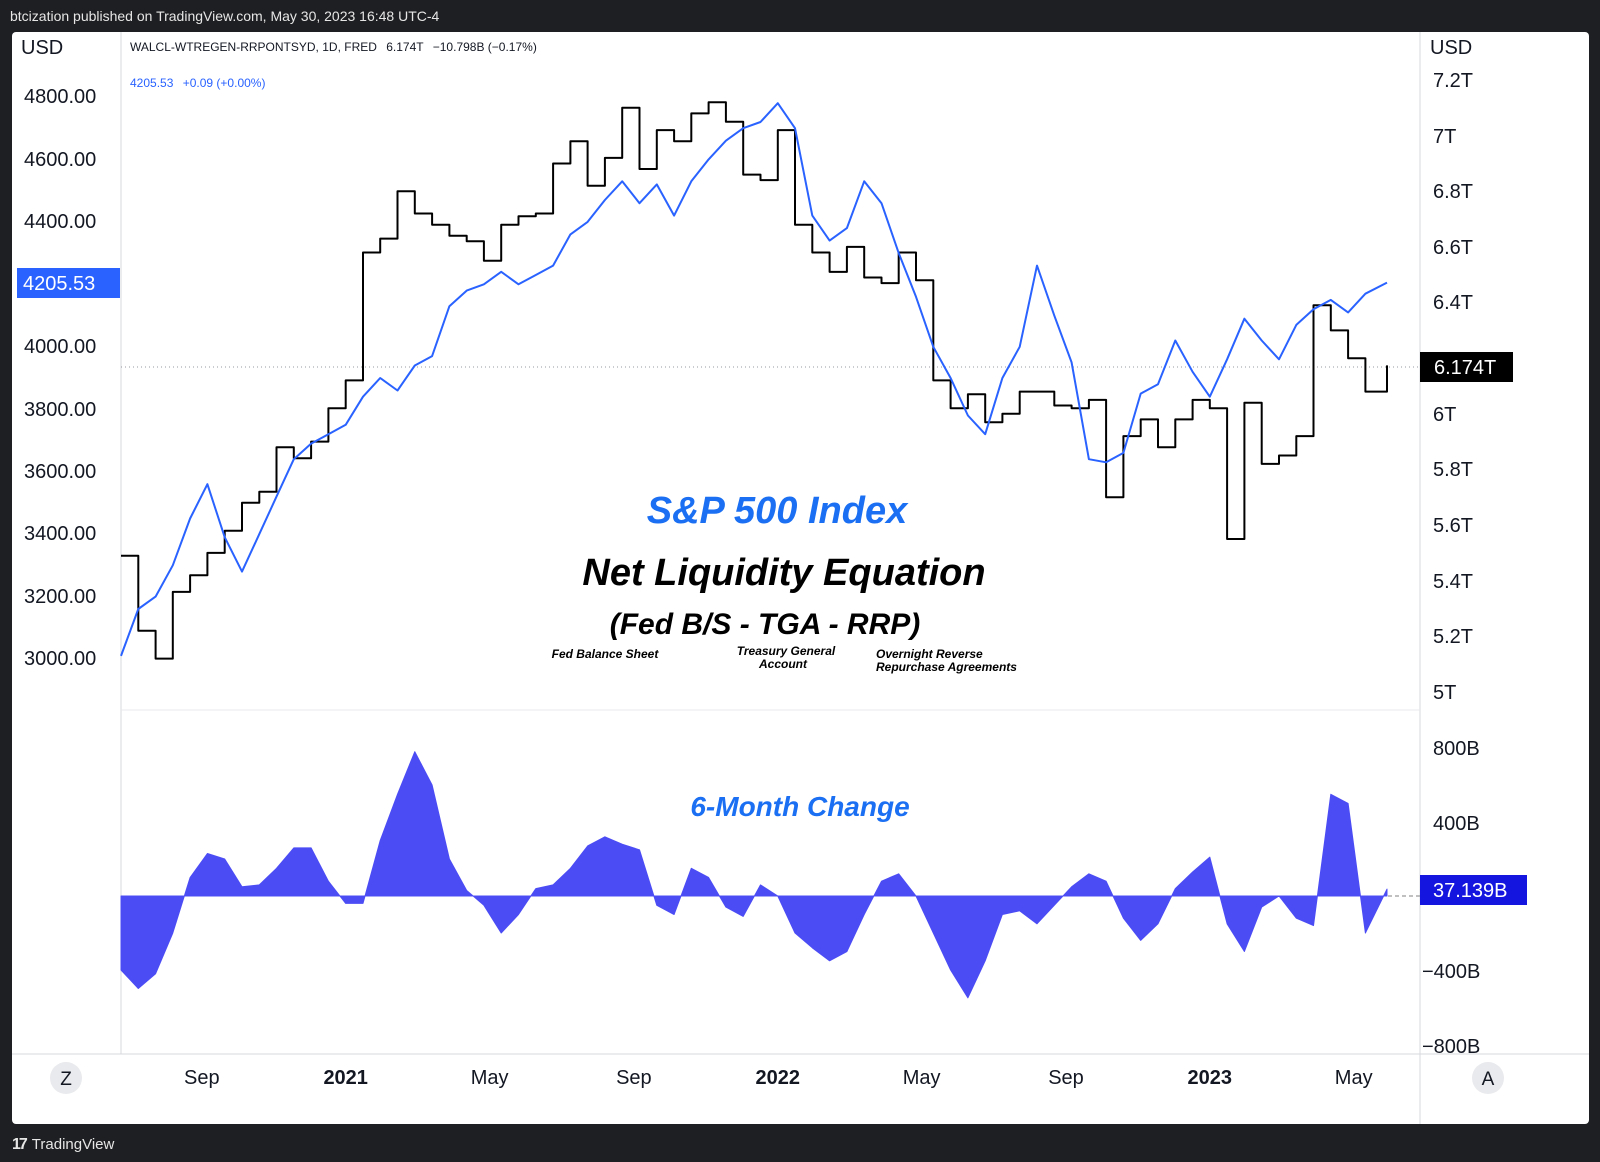  What do you see at coordinates (1210, 1078) in the screenshot?
I see `time-axis-label: 2023` at bounding box center [1210, 1078].